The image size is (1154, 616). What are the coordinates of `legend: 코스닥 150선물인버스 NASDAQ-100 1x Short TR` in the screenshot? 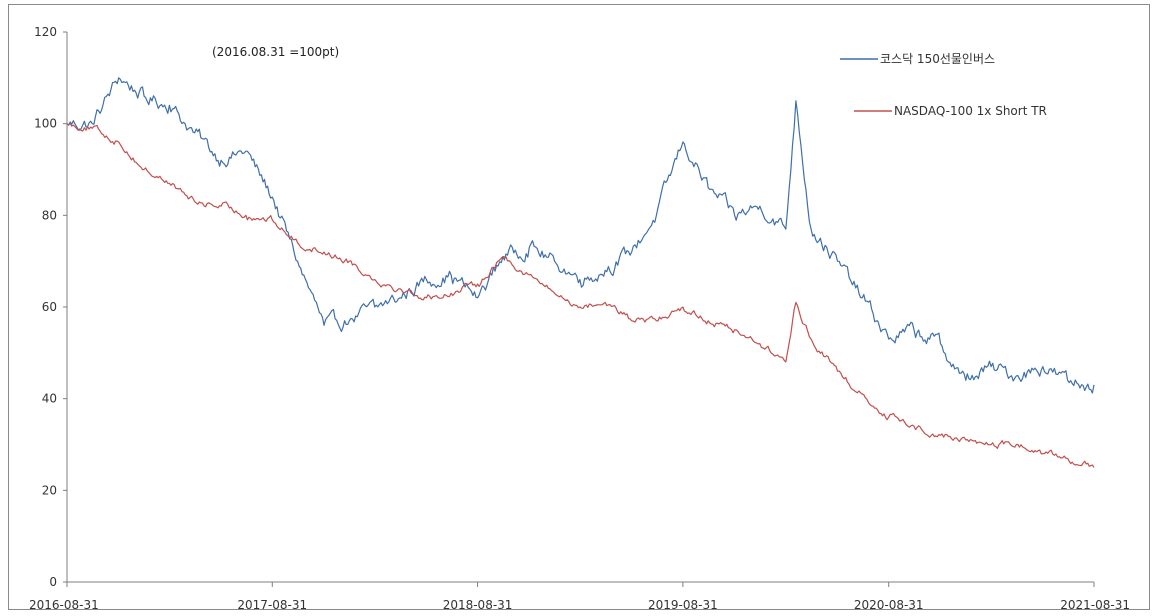 It's located at (943, 85).